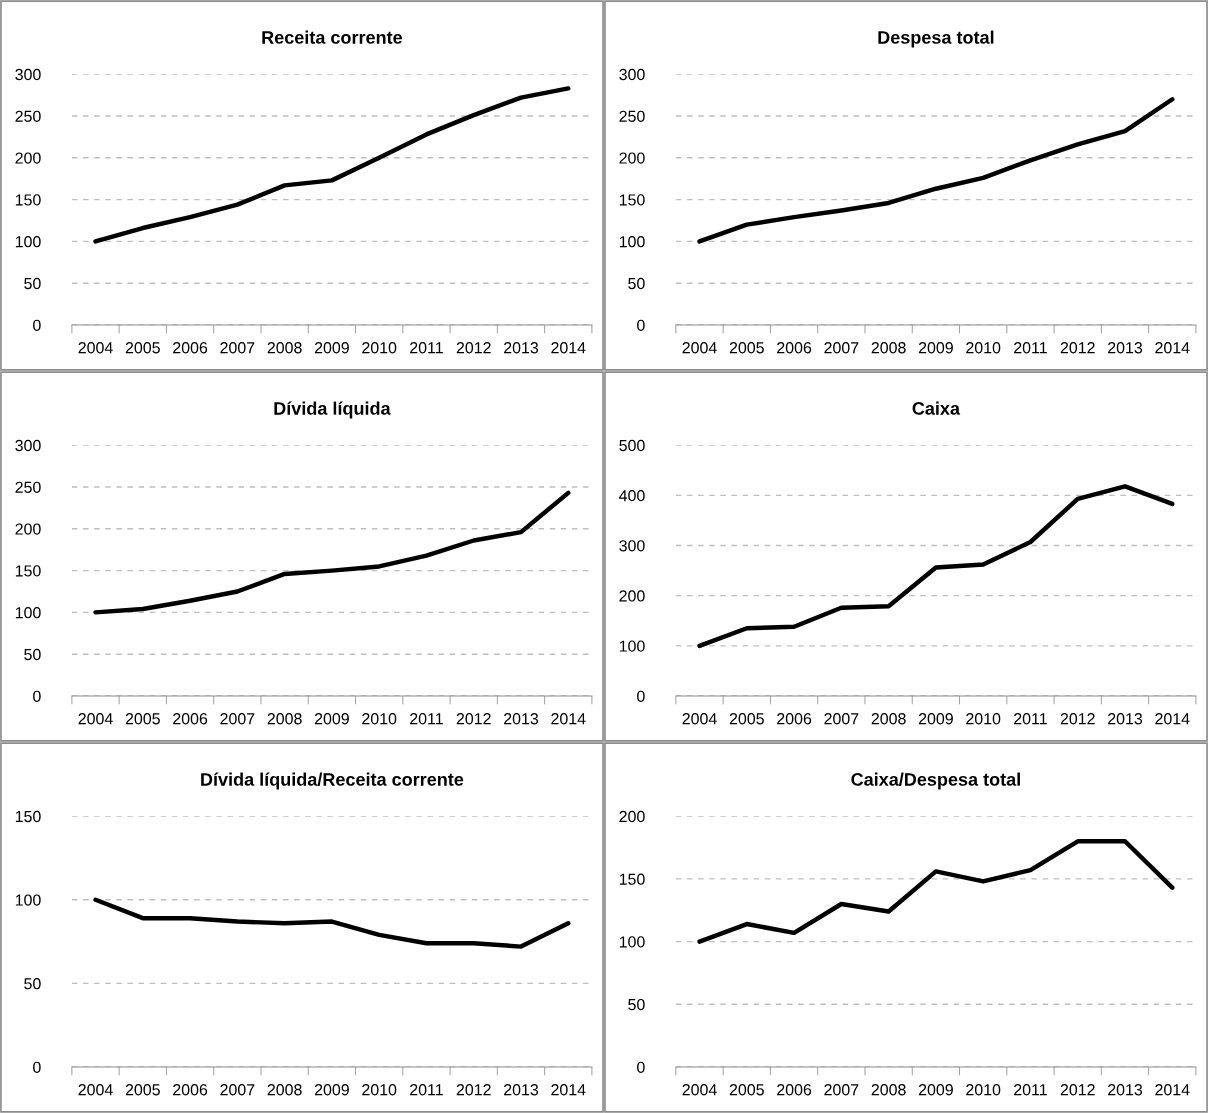 The height and width of the screenshot is (1113, 1208). What do you see at coordinates (632, 445) in the screenshot?
I see `y-tick-label: 500` at bounding box center [632, 445].